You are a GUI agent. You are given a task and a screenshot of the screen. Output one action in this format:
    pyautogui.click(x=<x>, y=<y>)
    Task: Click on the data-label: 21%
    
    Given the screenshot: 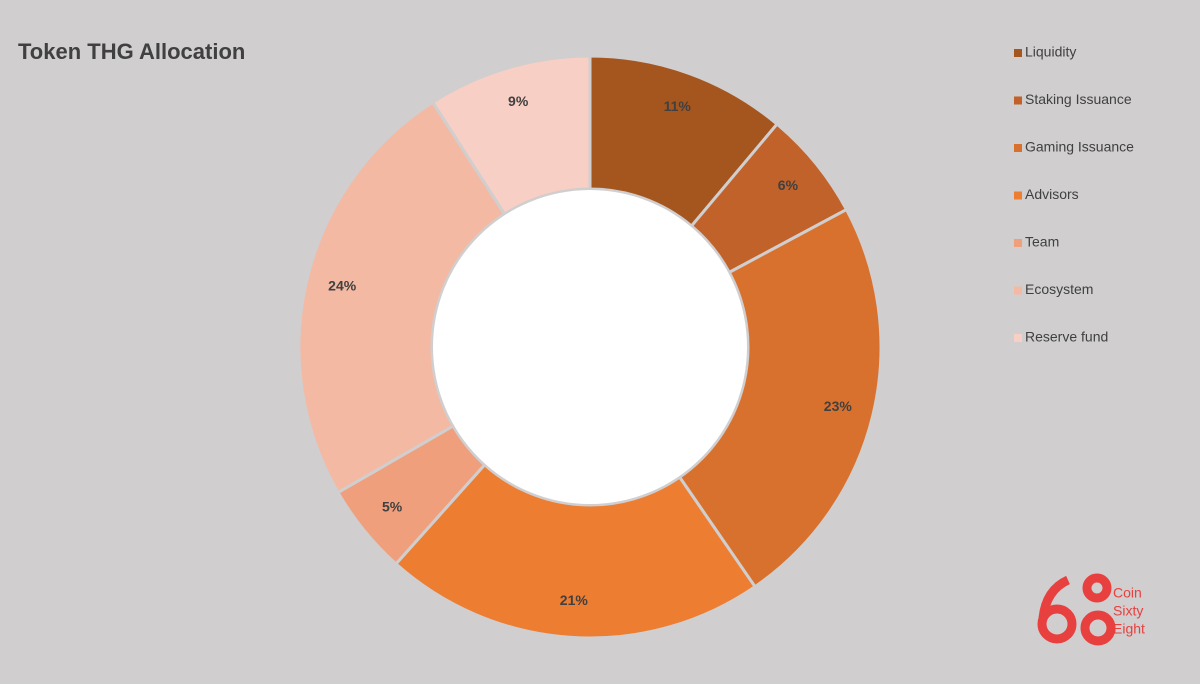 What is the action you would take?
    pyautogui.click(x=574, y=600)
    